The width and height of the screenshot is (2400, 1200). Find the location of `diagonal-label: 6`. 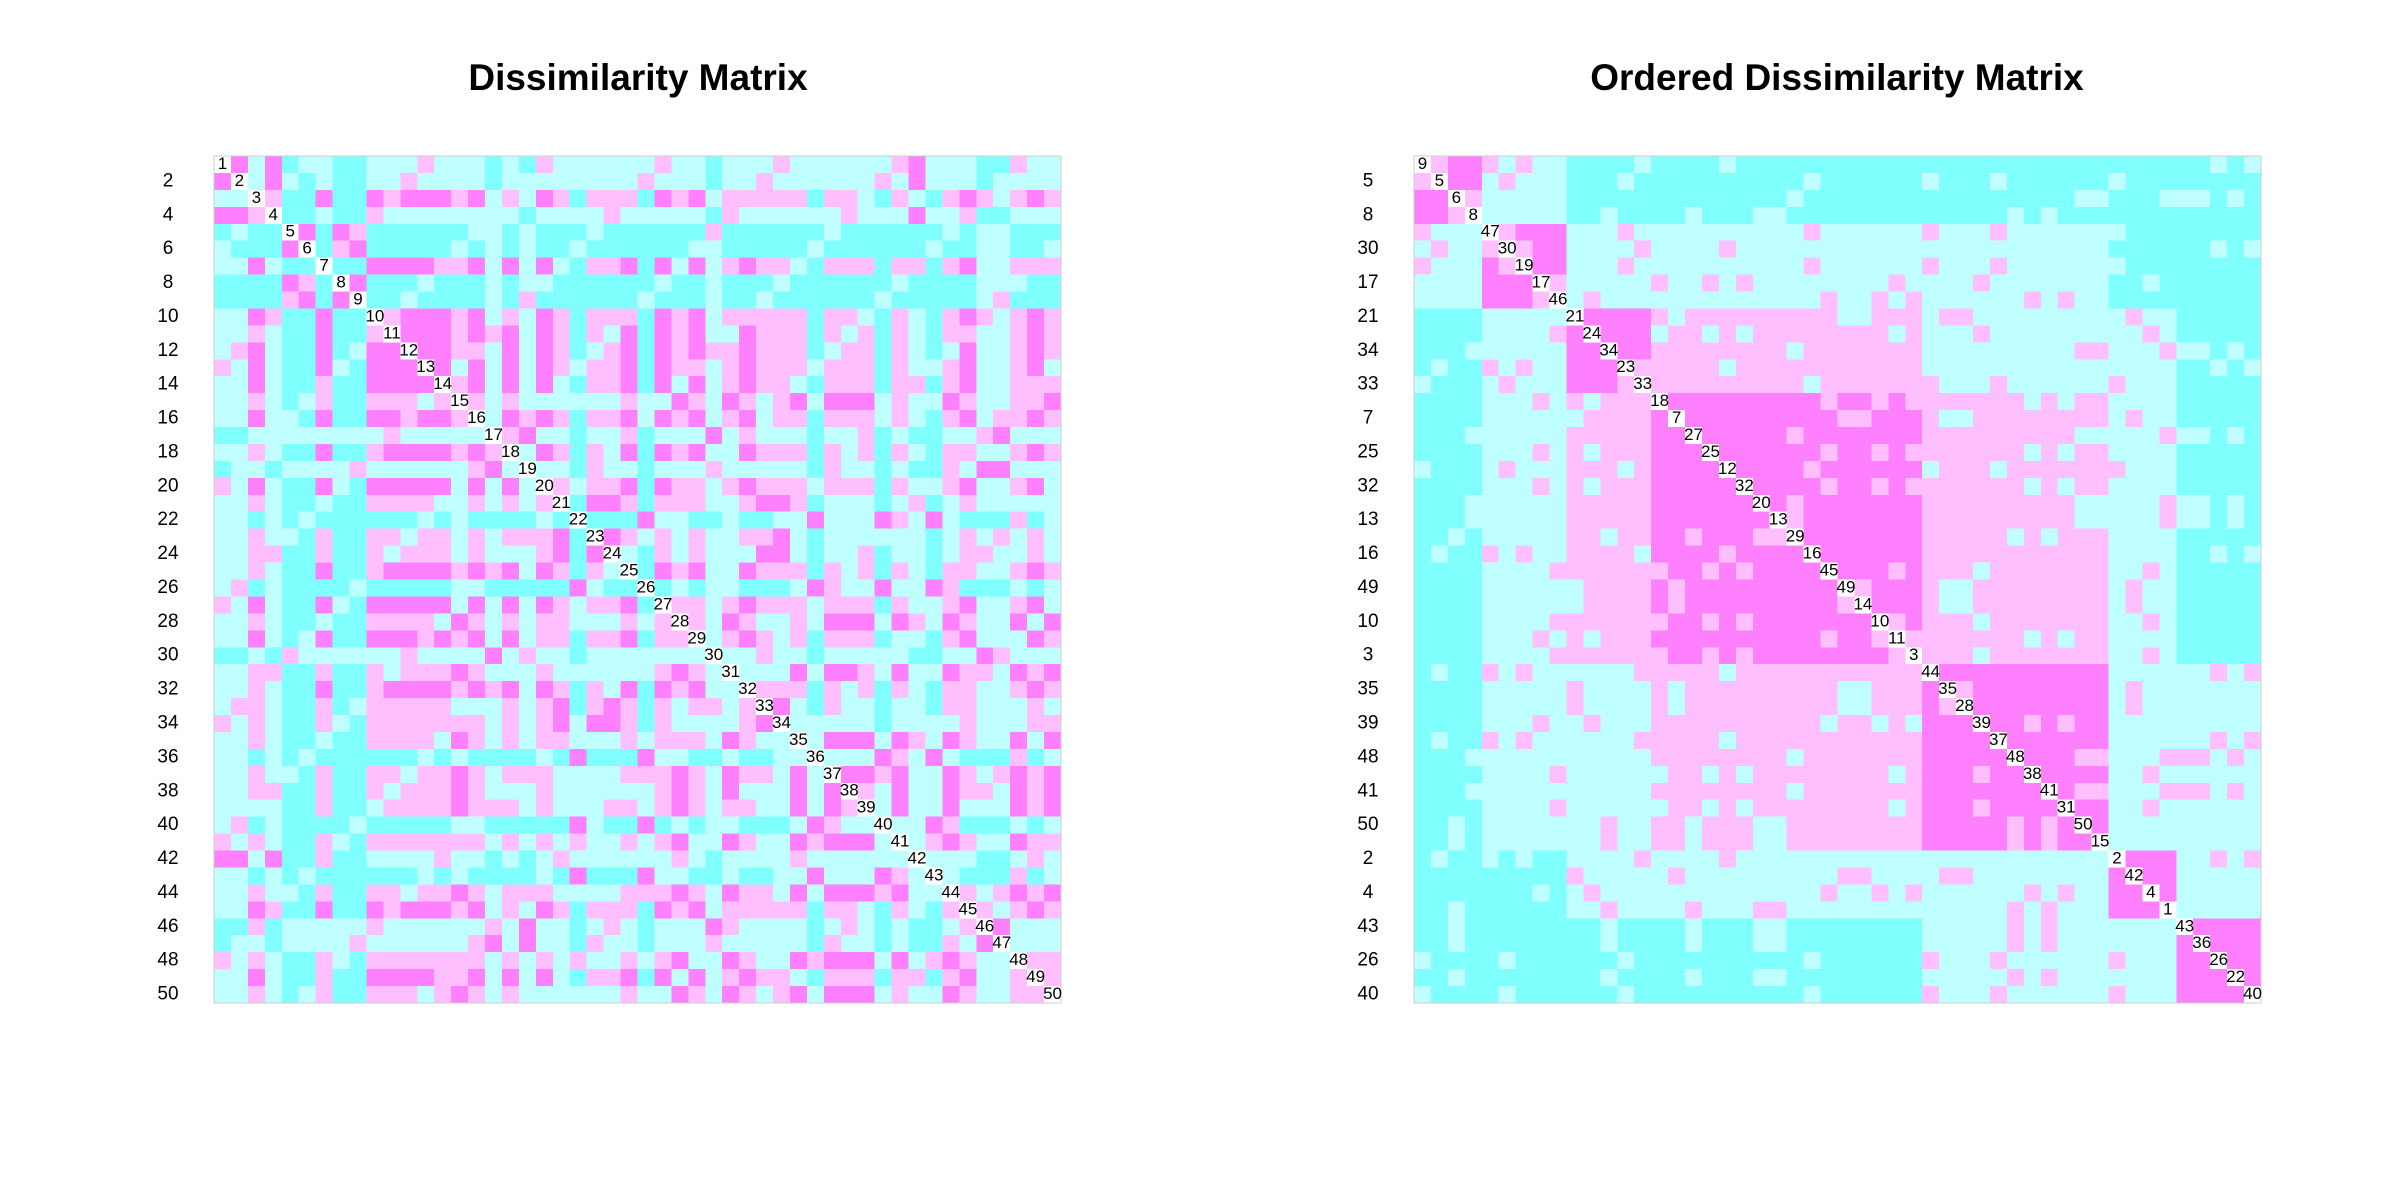

diagonal-label: 6 is located at coordinates (306, 248).